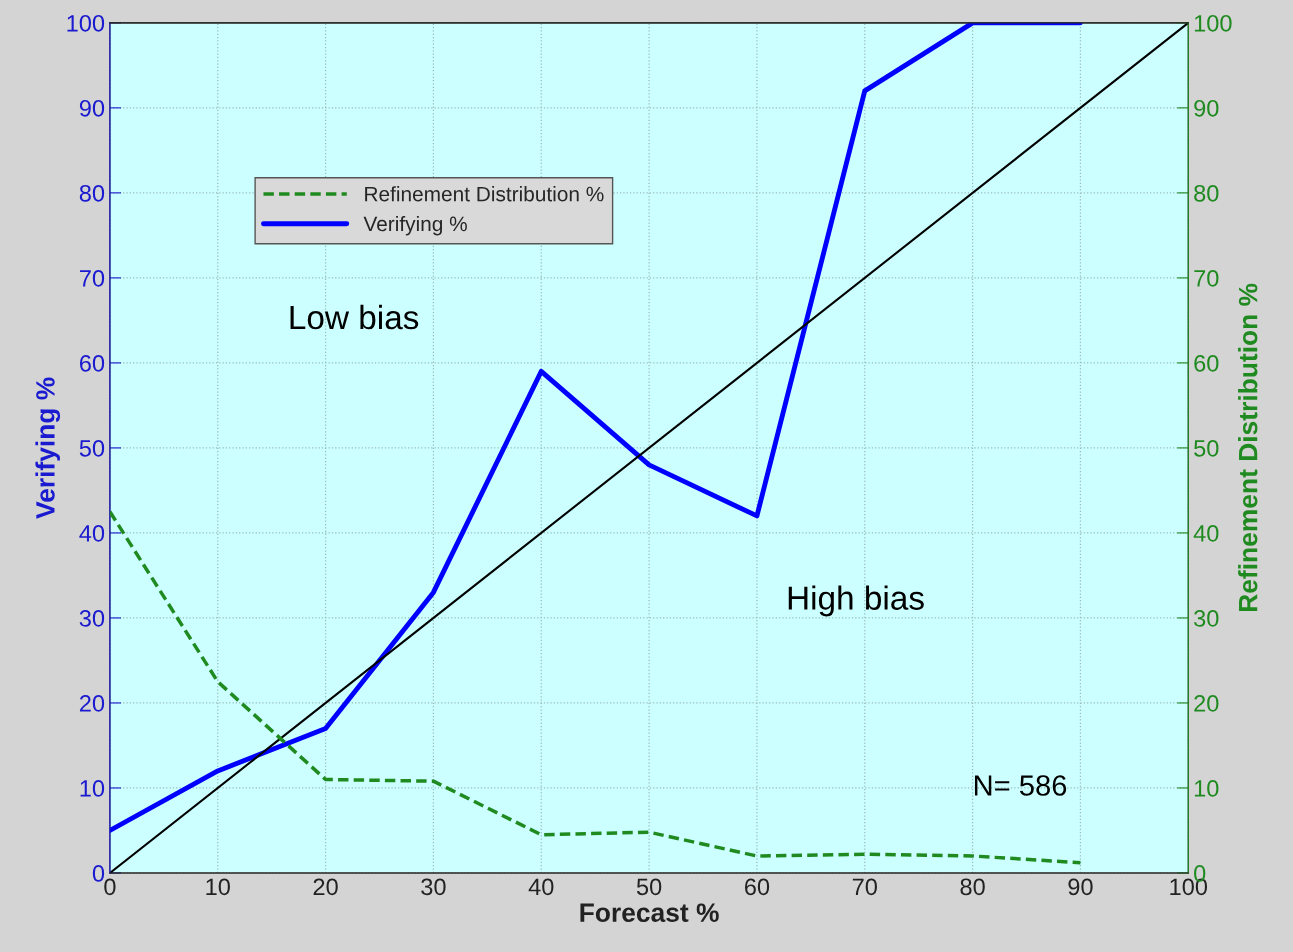 This screenshot has width=1293, height=952. What do you see at coordinates (325, 887) in the screenshot?
I see `x-tick-label: 20` at bounding box center [325, 887].